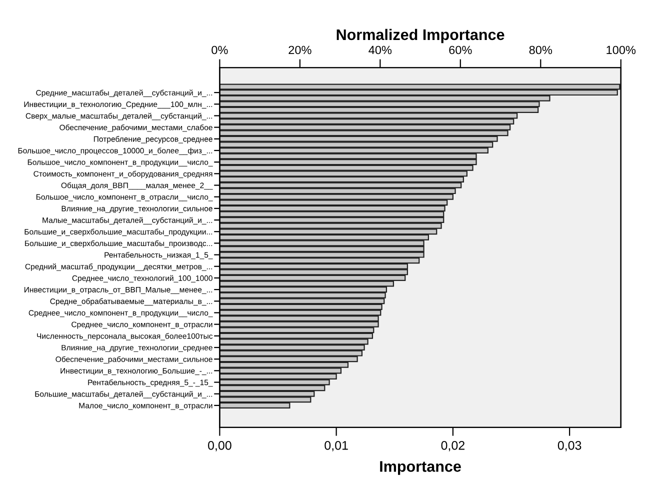 The image size is (645, 483). What do you see at coordinates (420, 36) in the screenshot?
I see `x2-axis-title: Normalized Importance` at bounding box center [420, 36].